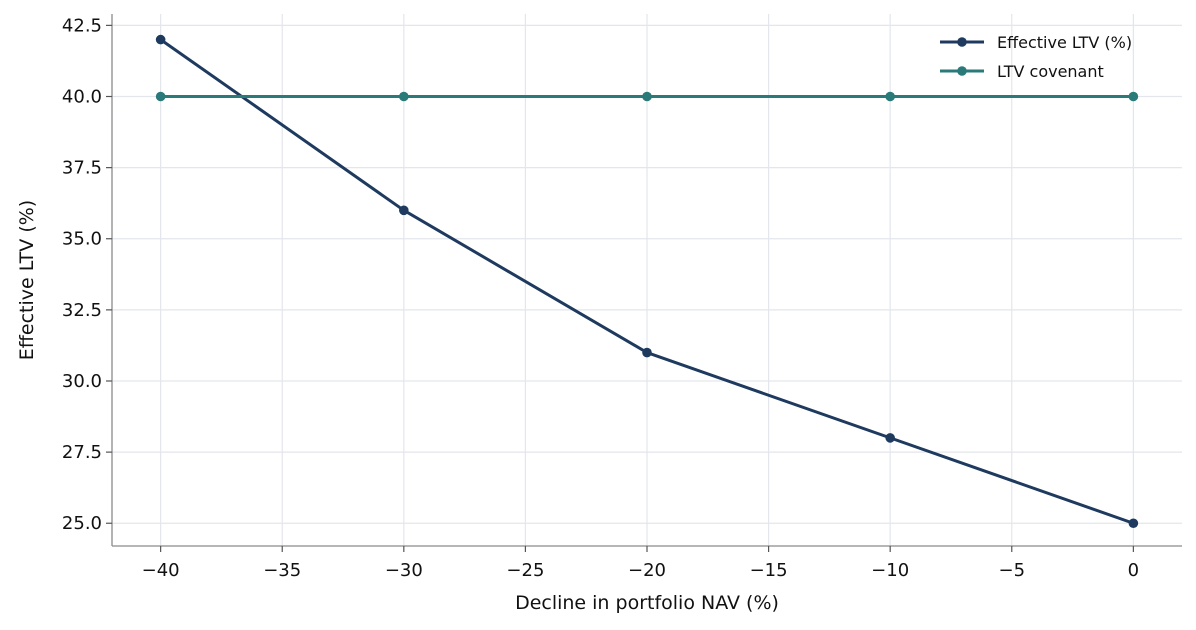 This screenshot has width=1196, height=630. I want to click on legend-item-2: LTV covenant, so click(1022, 71).